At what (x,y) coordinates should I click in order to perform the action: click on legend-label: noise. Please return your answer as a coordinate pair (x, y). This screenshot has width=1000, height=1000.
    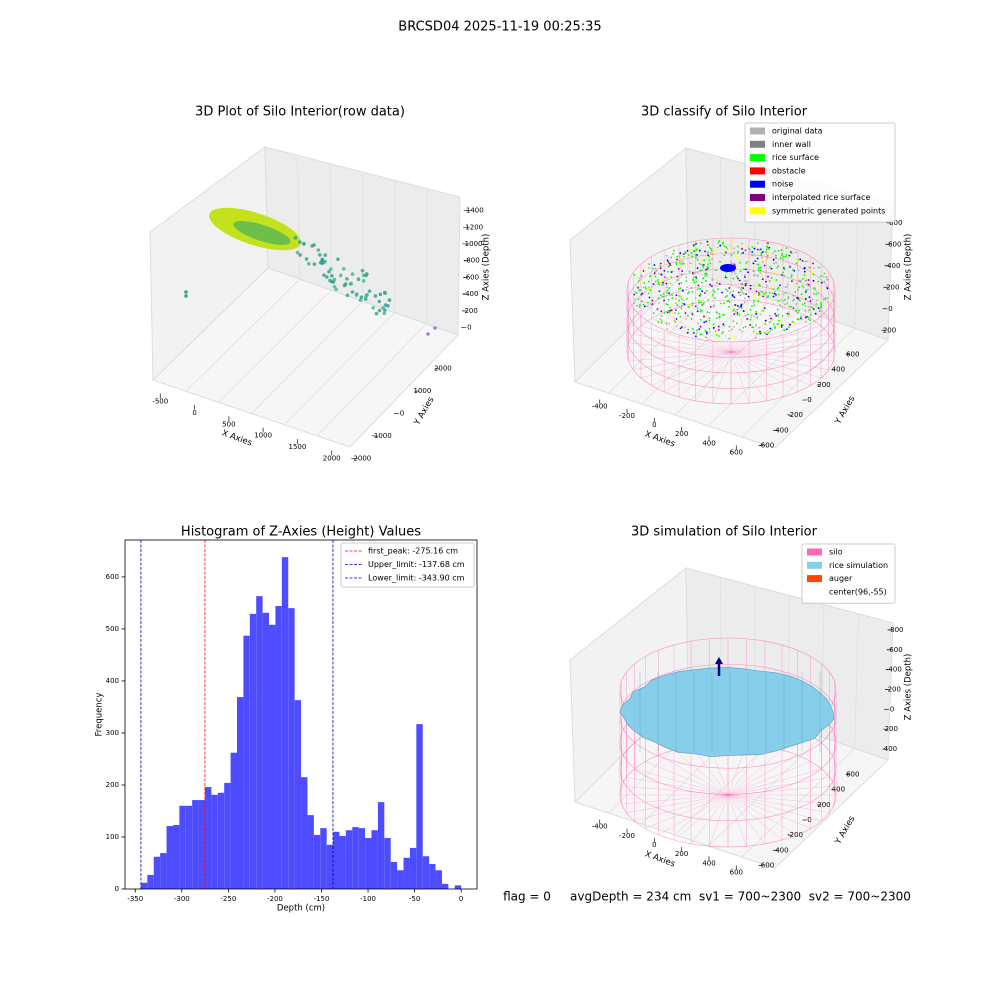
    Looking at the image, I should click on (782, 184).